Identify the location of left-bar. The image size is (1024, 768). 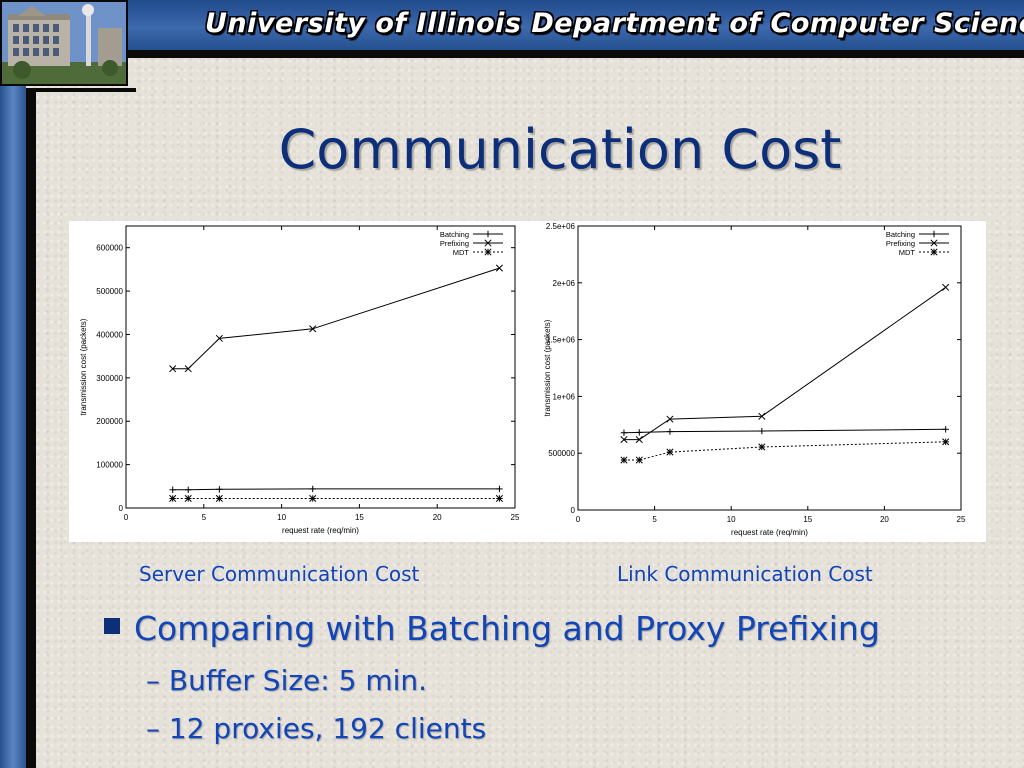
(13, 384).